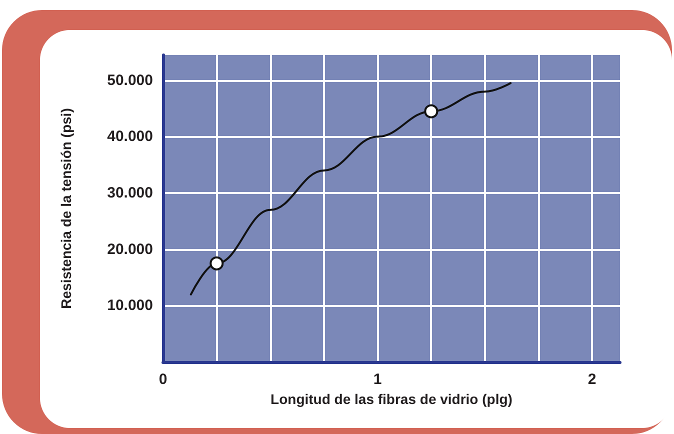  What do you see at coordinates (592, 379) in the screenshot?
I see `x-tick-label: 2` at bounding box center [592, 379].